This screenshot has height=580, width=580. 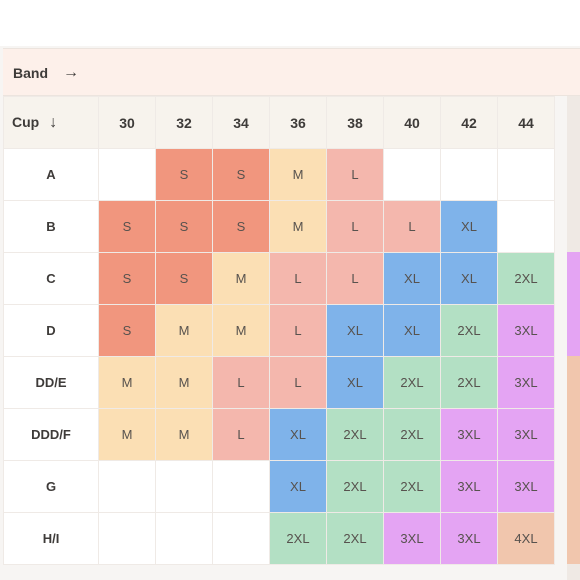 What do you see at coordinates (51, 486) in the screenshot?
I see `cup-size-label: G` at bounding box center [51, 486].